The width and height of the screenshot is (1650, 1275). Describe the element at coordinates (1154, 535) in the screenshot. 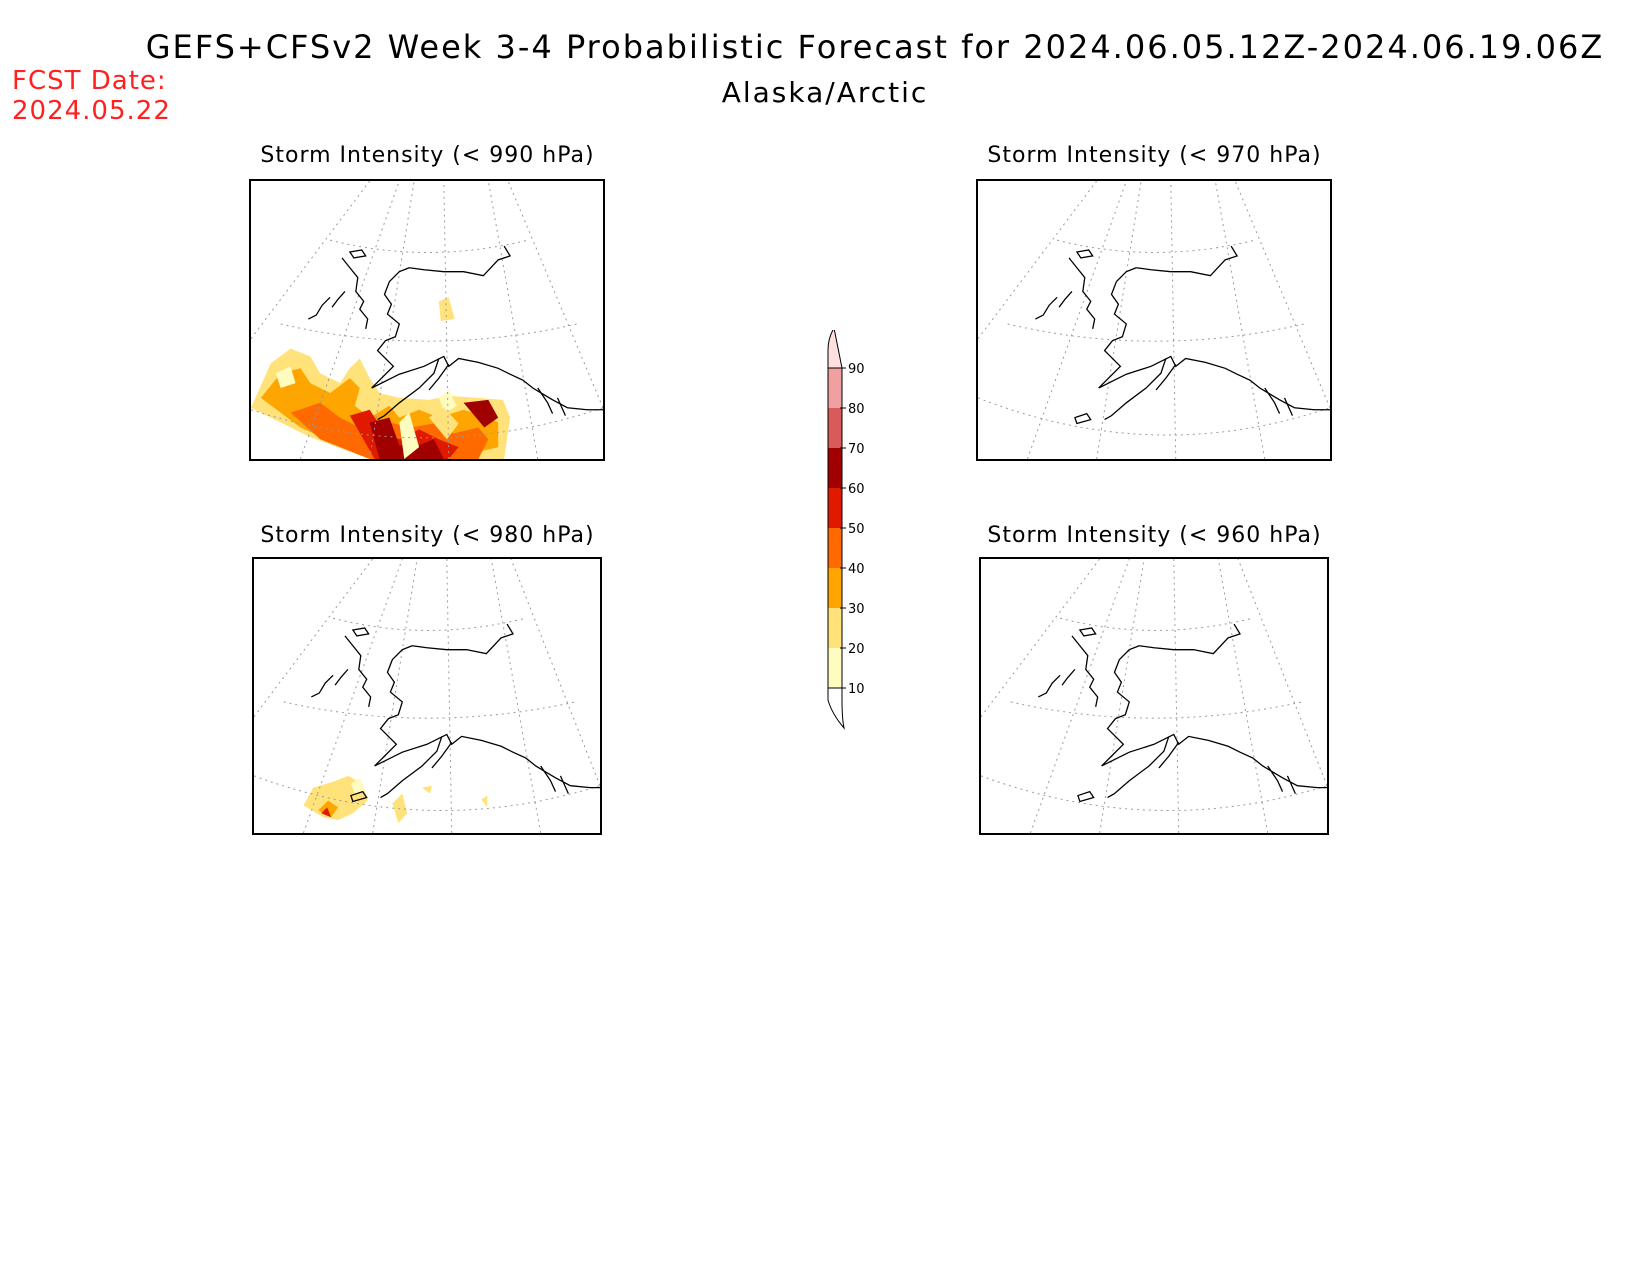

I see `panel-title-960: Storm Intensity (< 960 hPa)` at that location.